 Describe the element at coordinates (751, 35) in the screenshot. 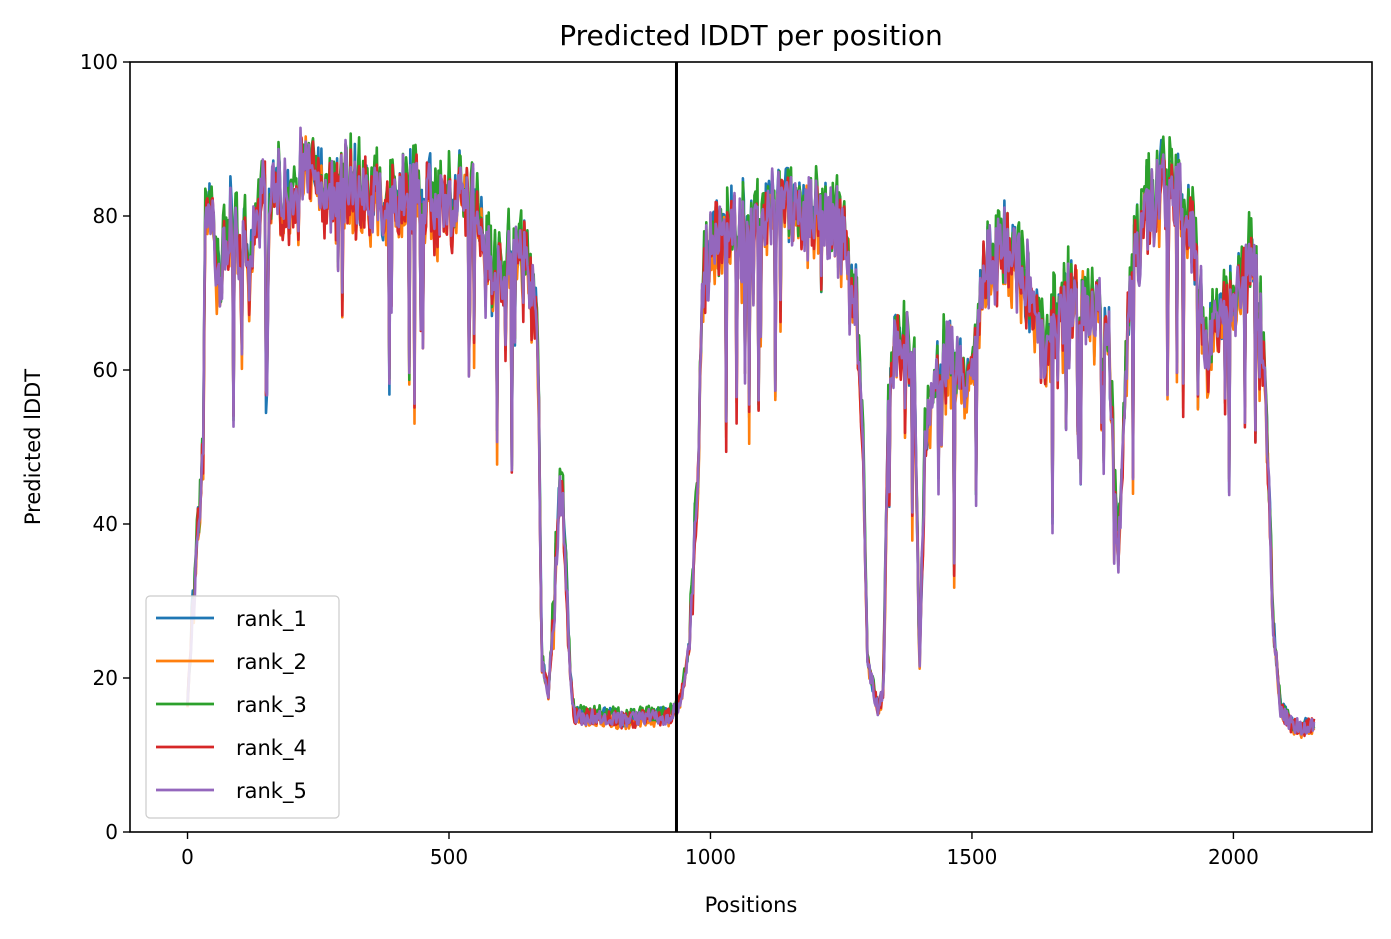

I see `chart-title: Predicted lDDT per position` at that location.